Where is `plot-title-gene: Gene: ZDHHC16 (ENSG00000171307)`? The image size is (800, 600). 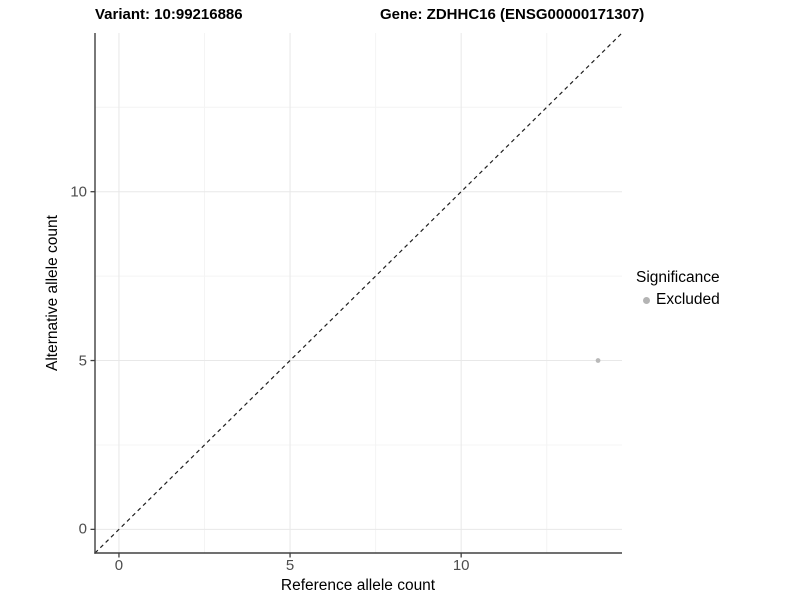 plot-title-gene: Gene: ZDHHC16 (ENSG00000171307) is located at coordinates (512, 14).